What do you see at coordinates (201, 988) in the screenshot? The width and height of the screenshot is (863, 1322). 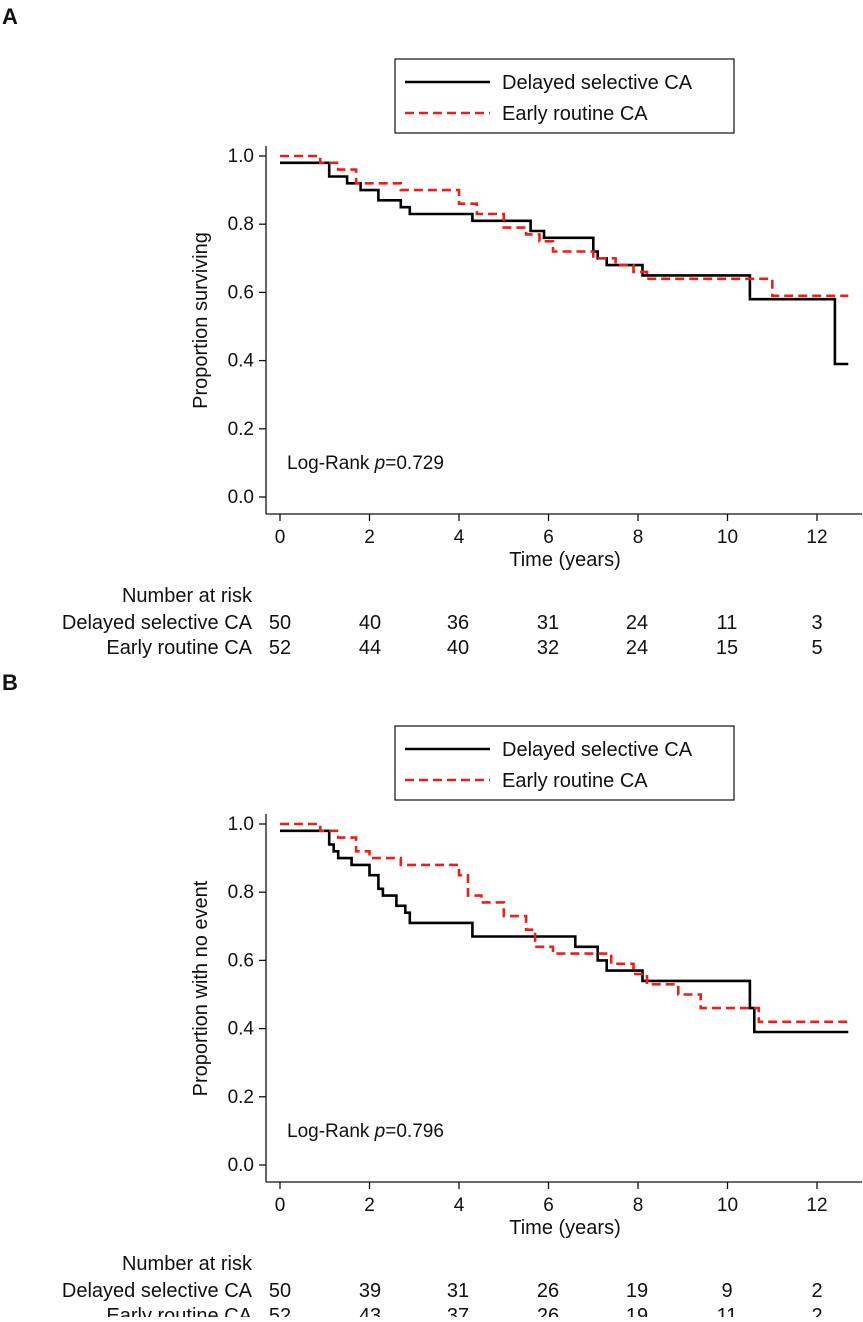 I see `y-axis-title: Proportion with no event` at bounding box center [201, 988].